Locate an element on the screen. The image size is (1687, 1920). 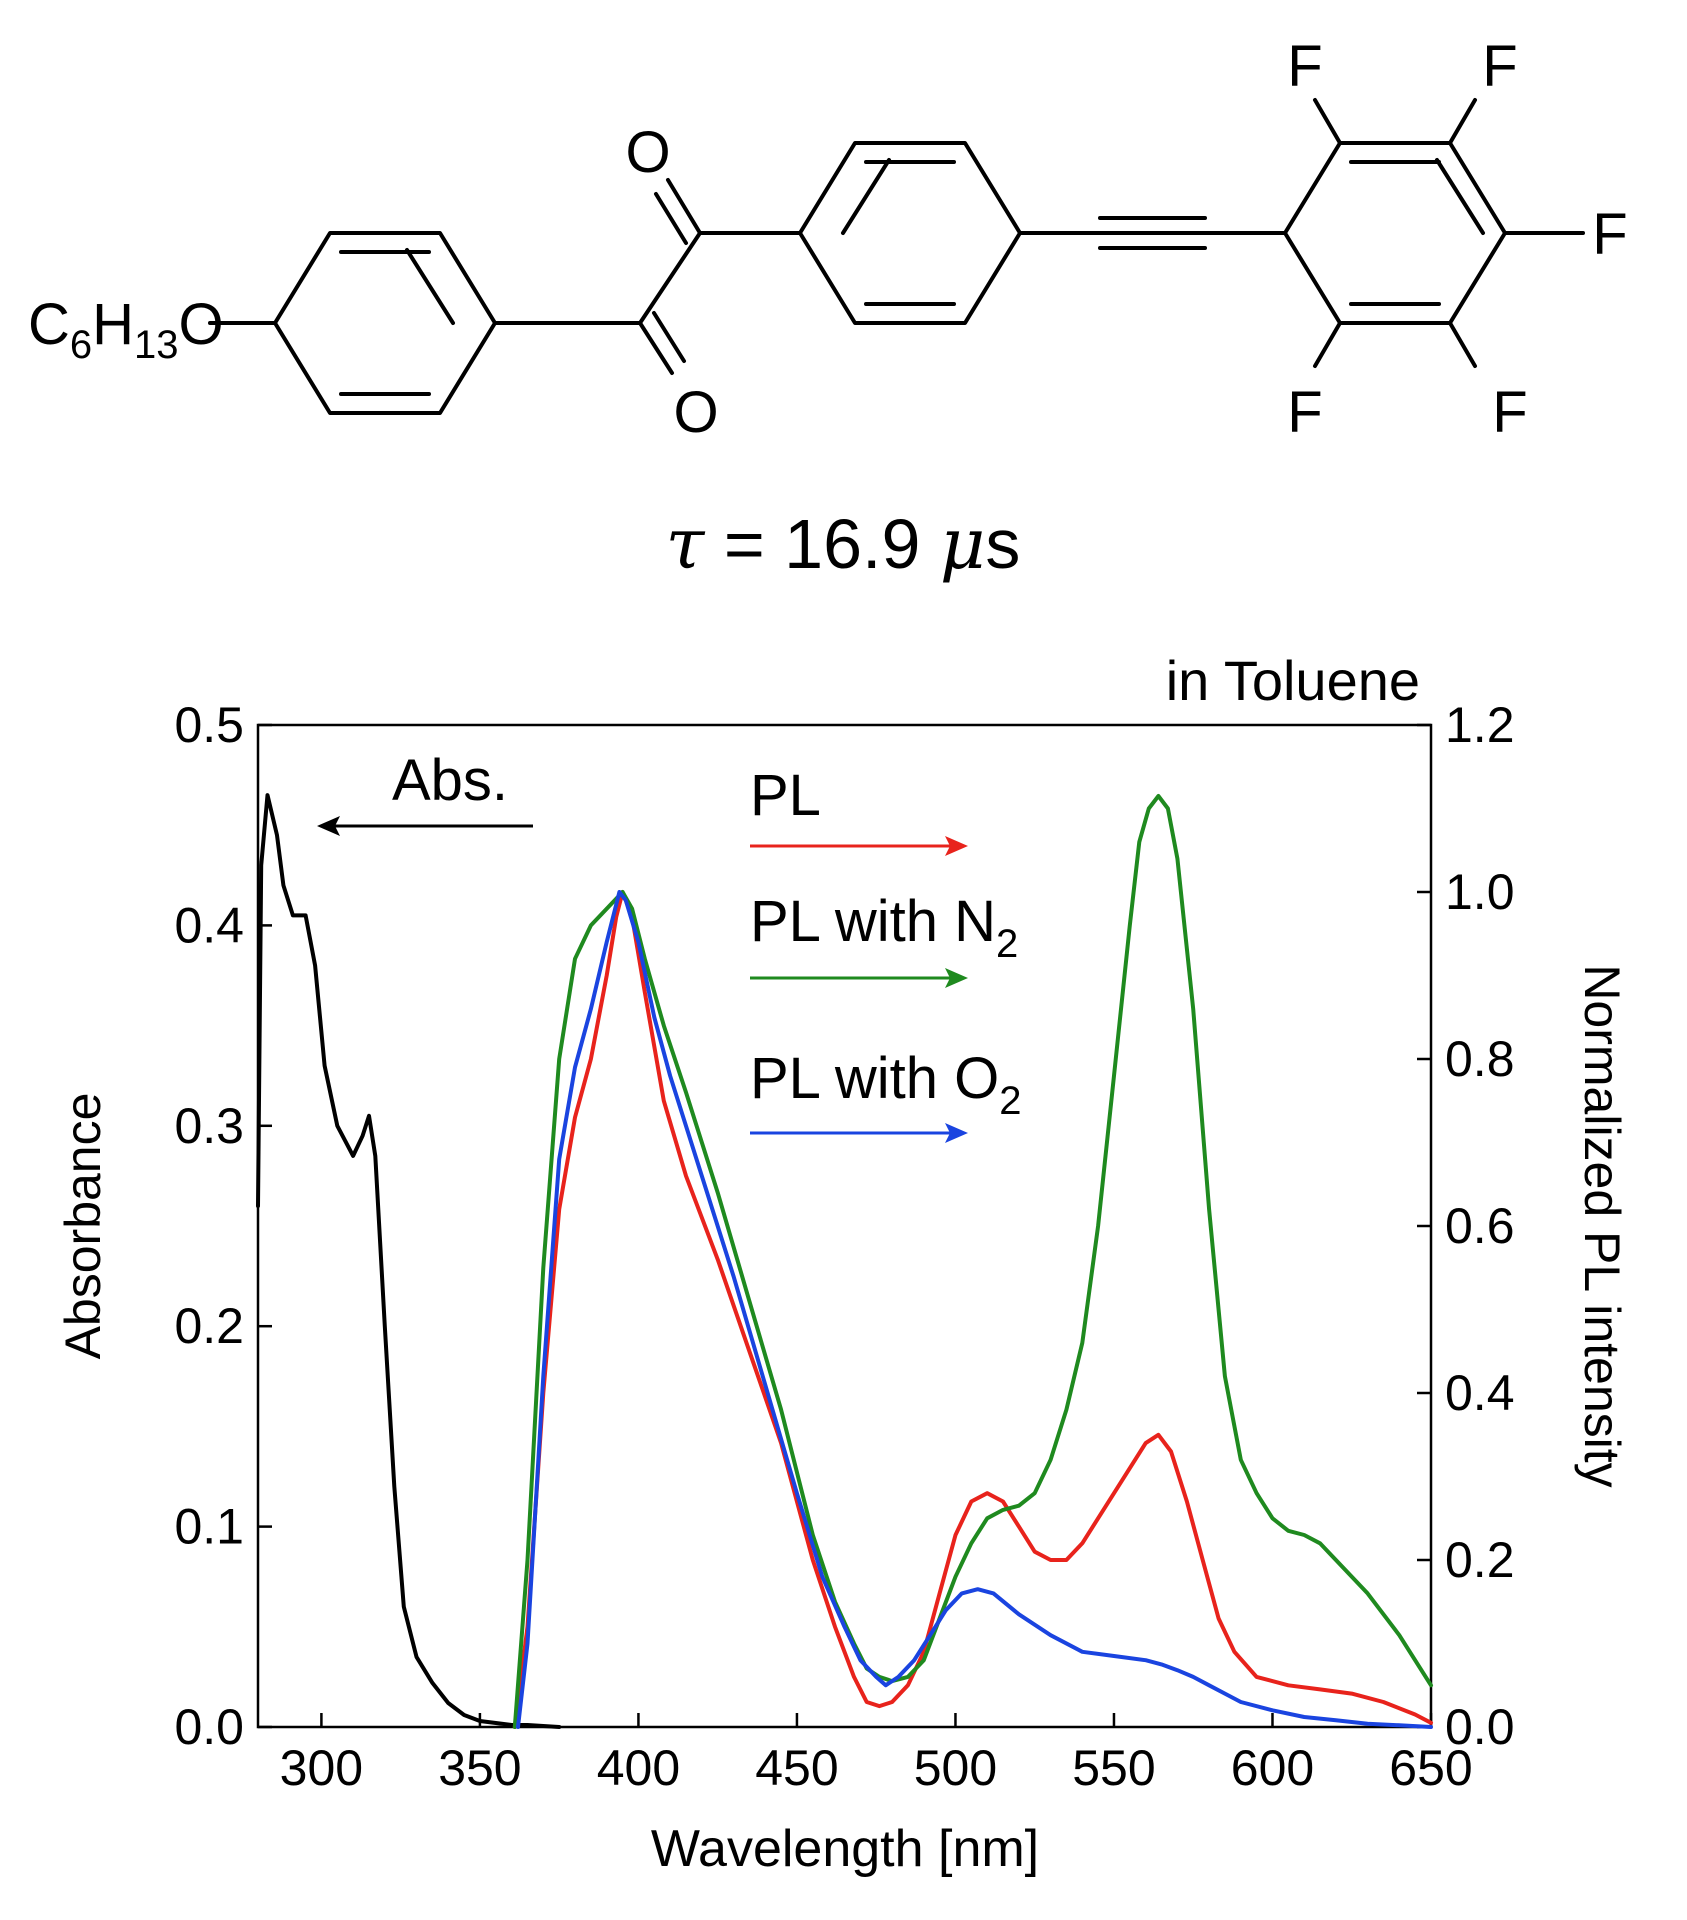
y-left-tick-label: 0.2 is located at coordinates (209, 1326).